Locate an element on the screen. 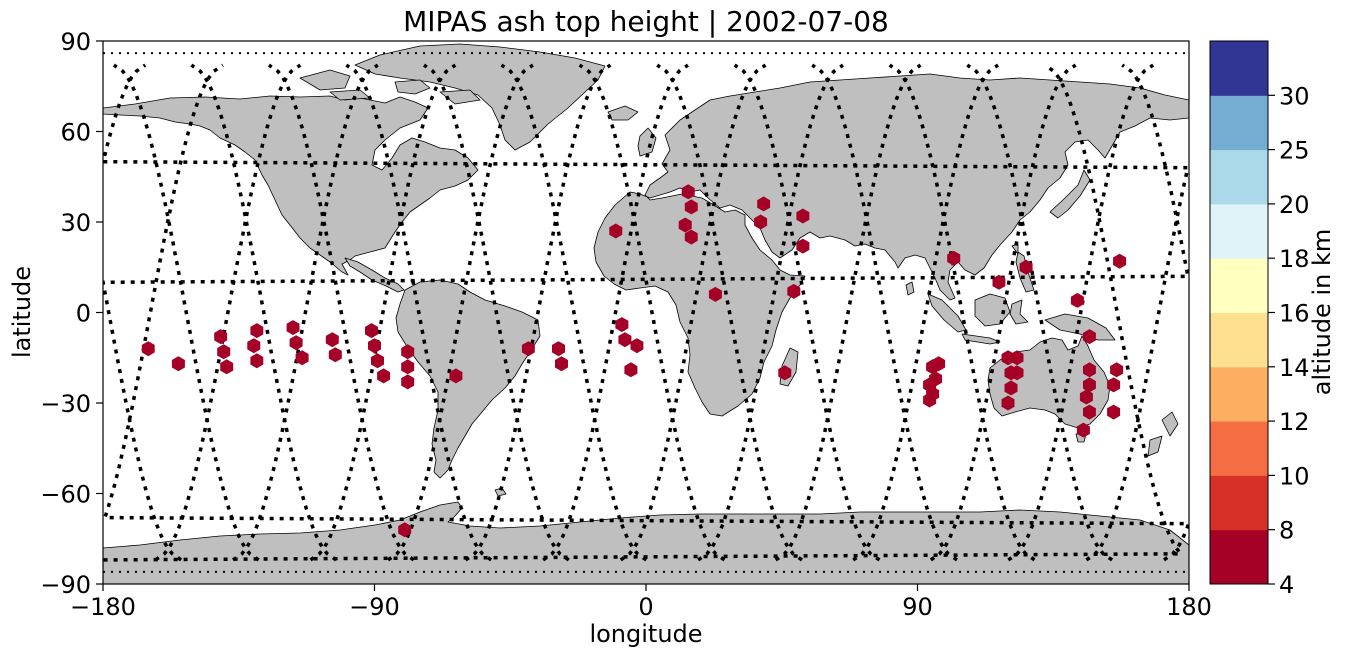 The width and height of the screenshot is (1345, 657). y-tick-label: 30 is located at coordinates (75, 223).